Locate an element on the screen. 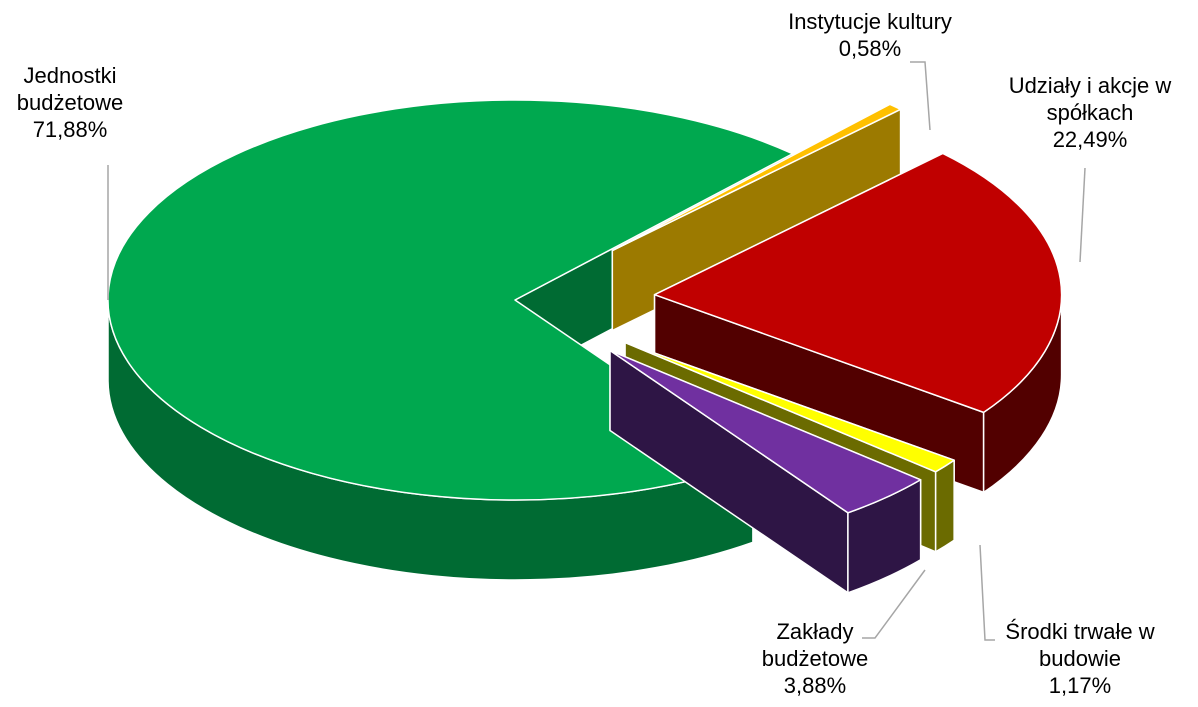 This screenshot has height=707, width=1198. data-label: Instytucje kultury 0,58% is located at coordinates (870, 35).